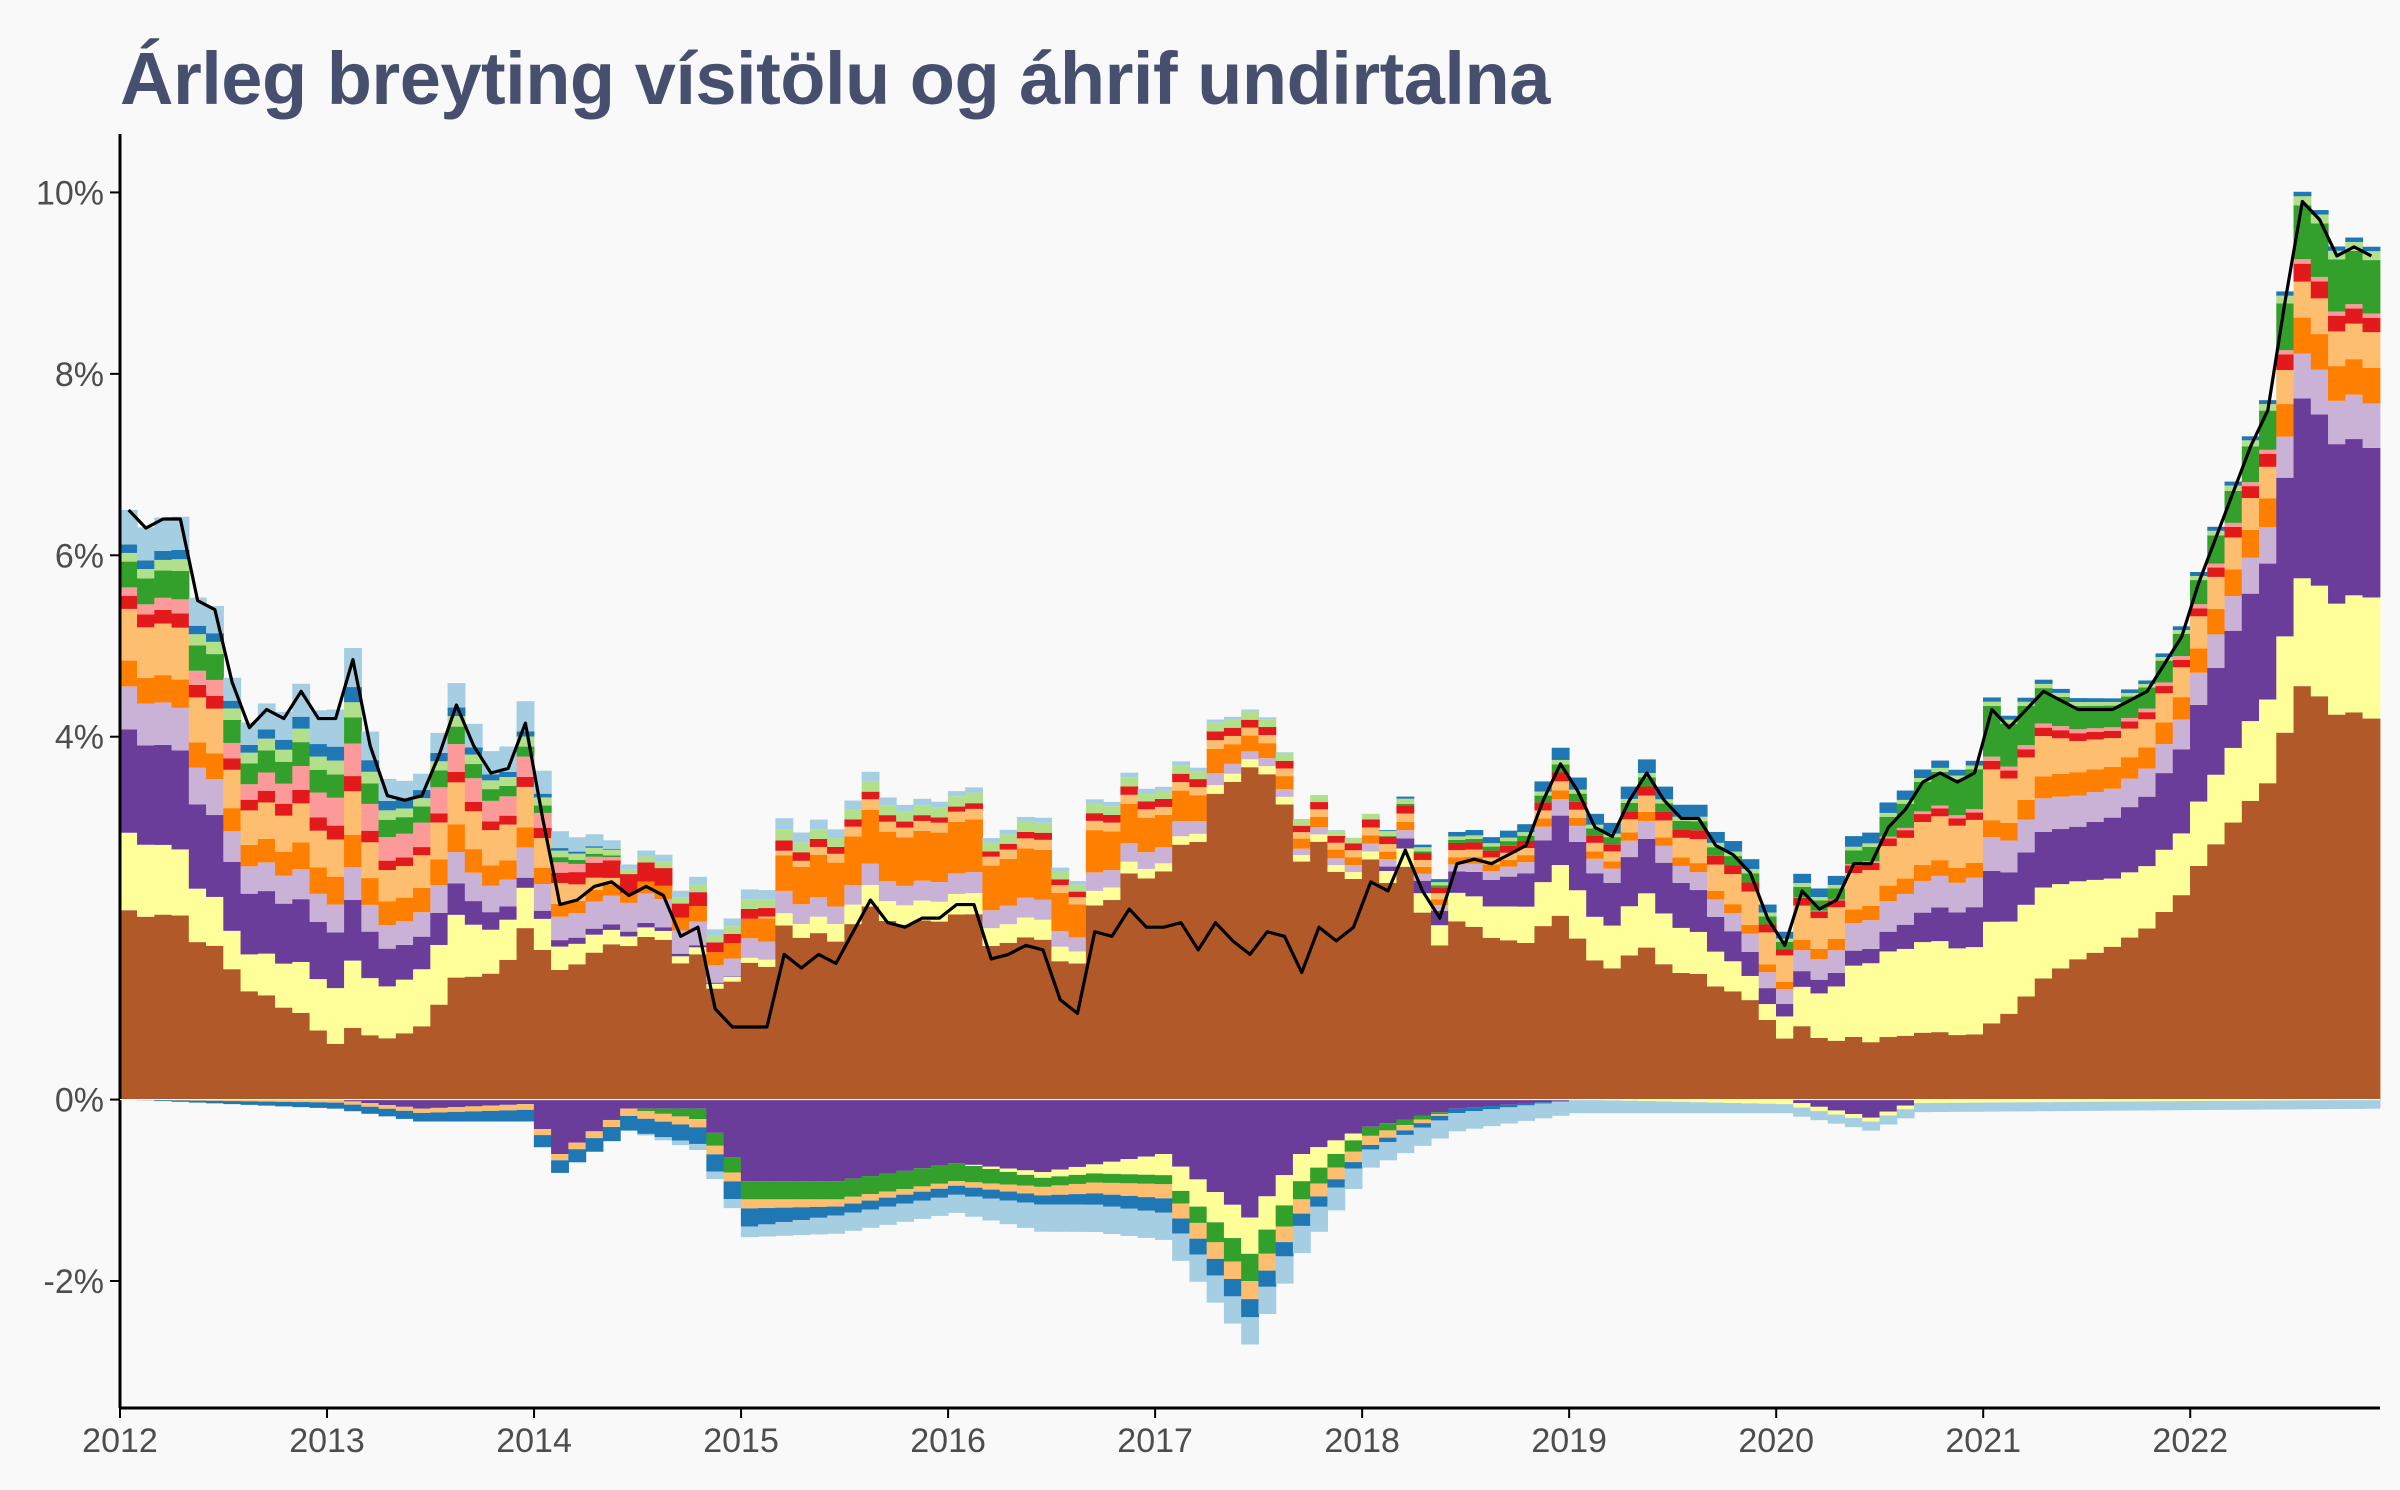  What do you see at coordinates (534, 1441) in the screenshot?
I see `x-tick-label: 2014` at bounding box center [534, 1441].